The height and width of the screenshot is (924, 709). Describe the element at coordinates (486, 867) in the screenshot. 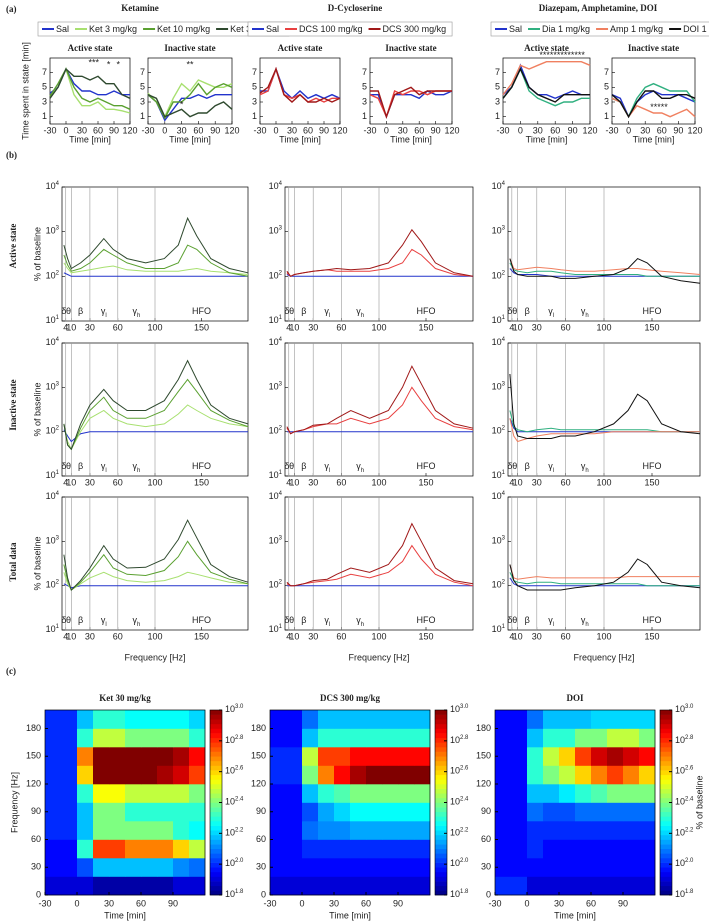

I see `y-tick-label: 30` at that location.